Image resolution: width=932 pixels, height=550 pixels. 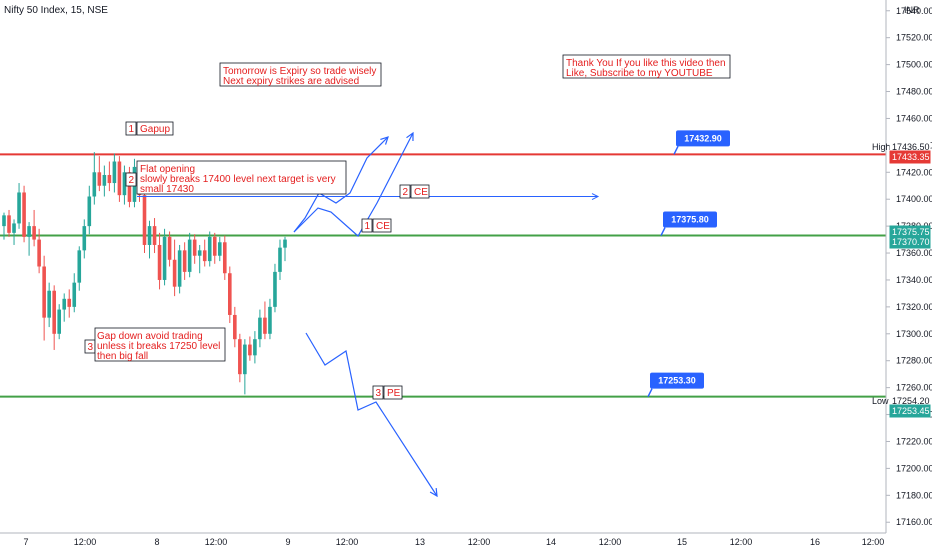 I want to click on flat-note-line: small 17430, so click(x=167, y=189).